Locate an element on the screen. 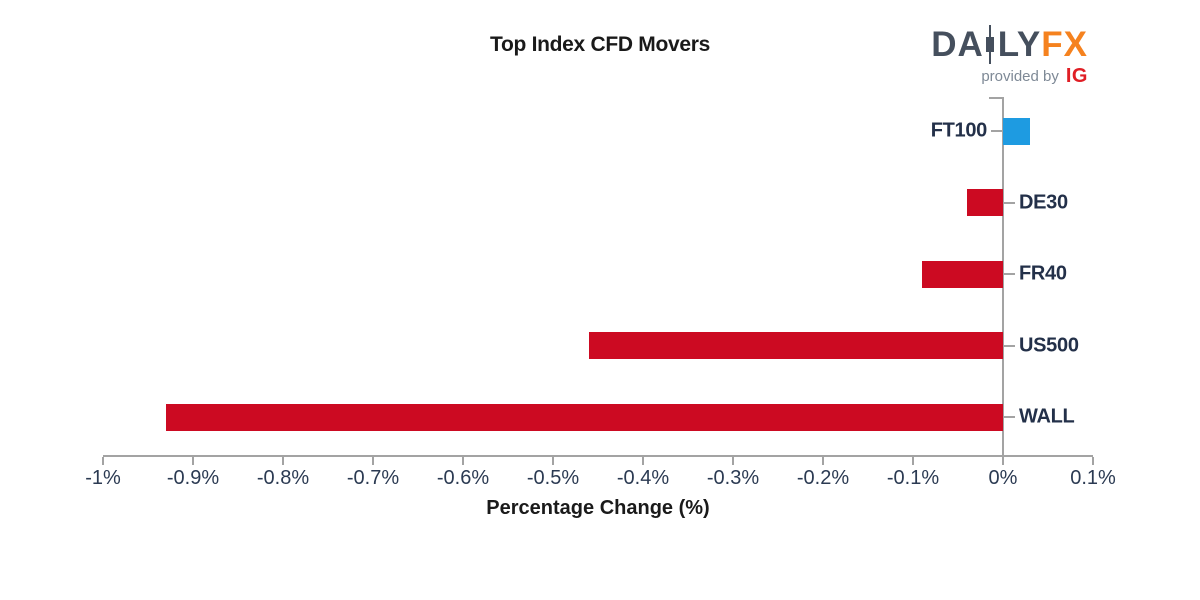  bar-us500 is located at coordinates (796, 345).